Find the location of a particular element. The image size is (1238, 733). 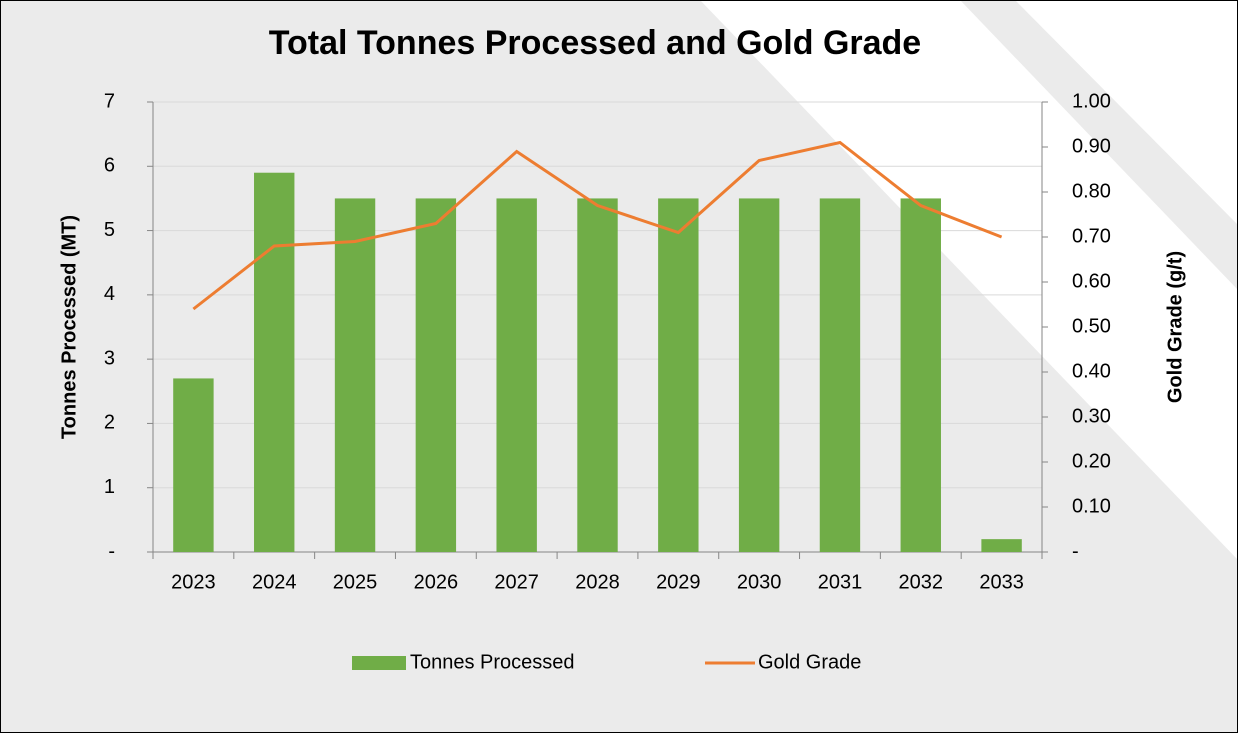

chart-title: Total Tonnes Processed and Gold Grade is located at coordinates (595, 43).